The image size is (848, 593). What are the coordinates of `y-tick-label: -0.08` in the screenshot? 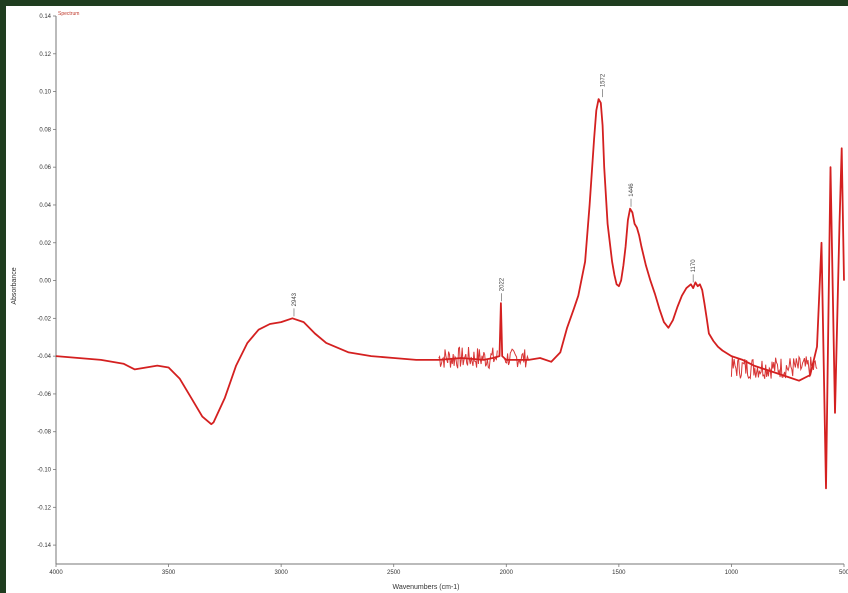 It's located at (44, 433).